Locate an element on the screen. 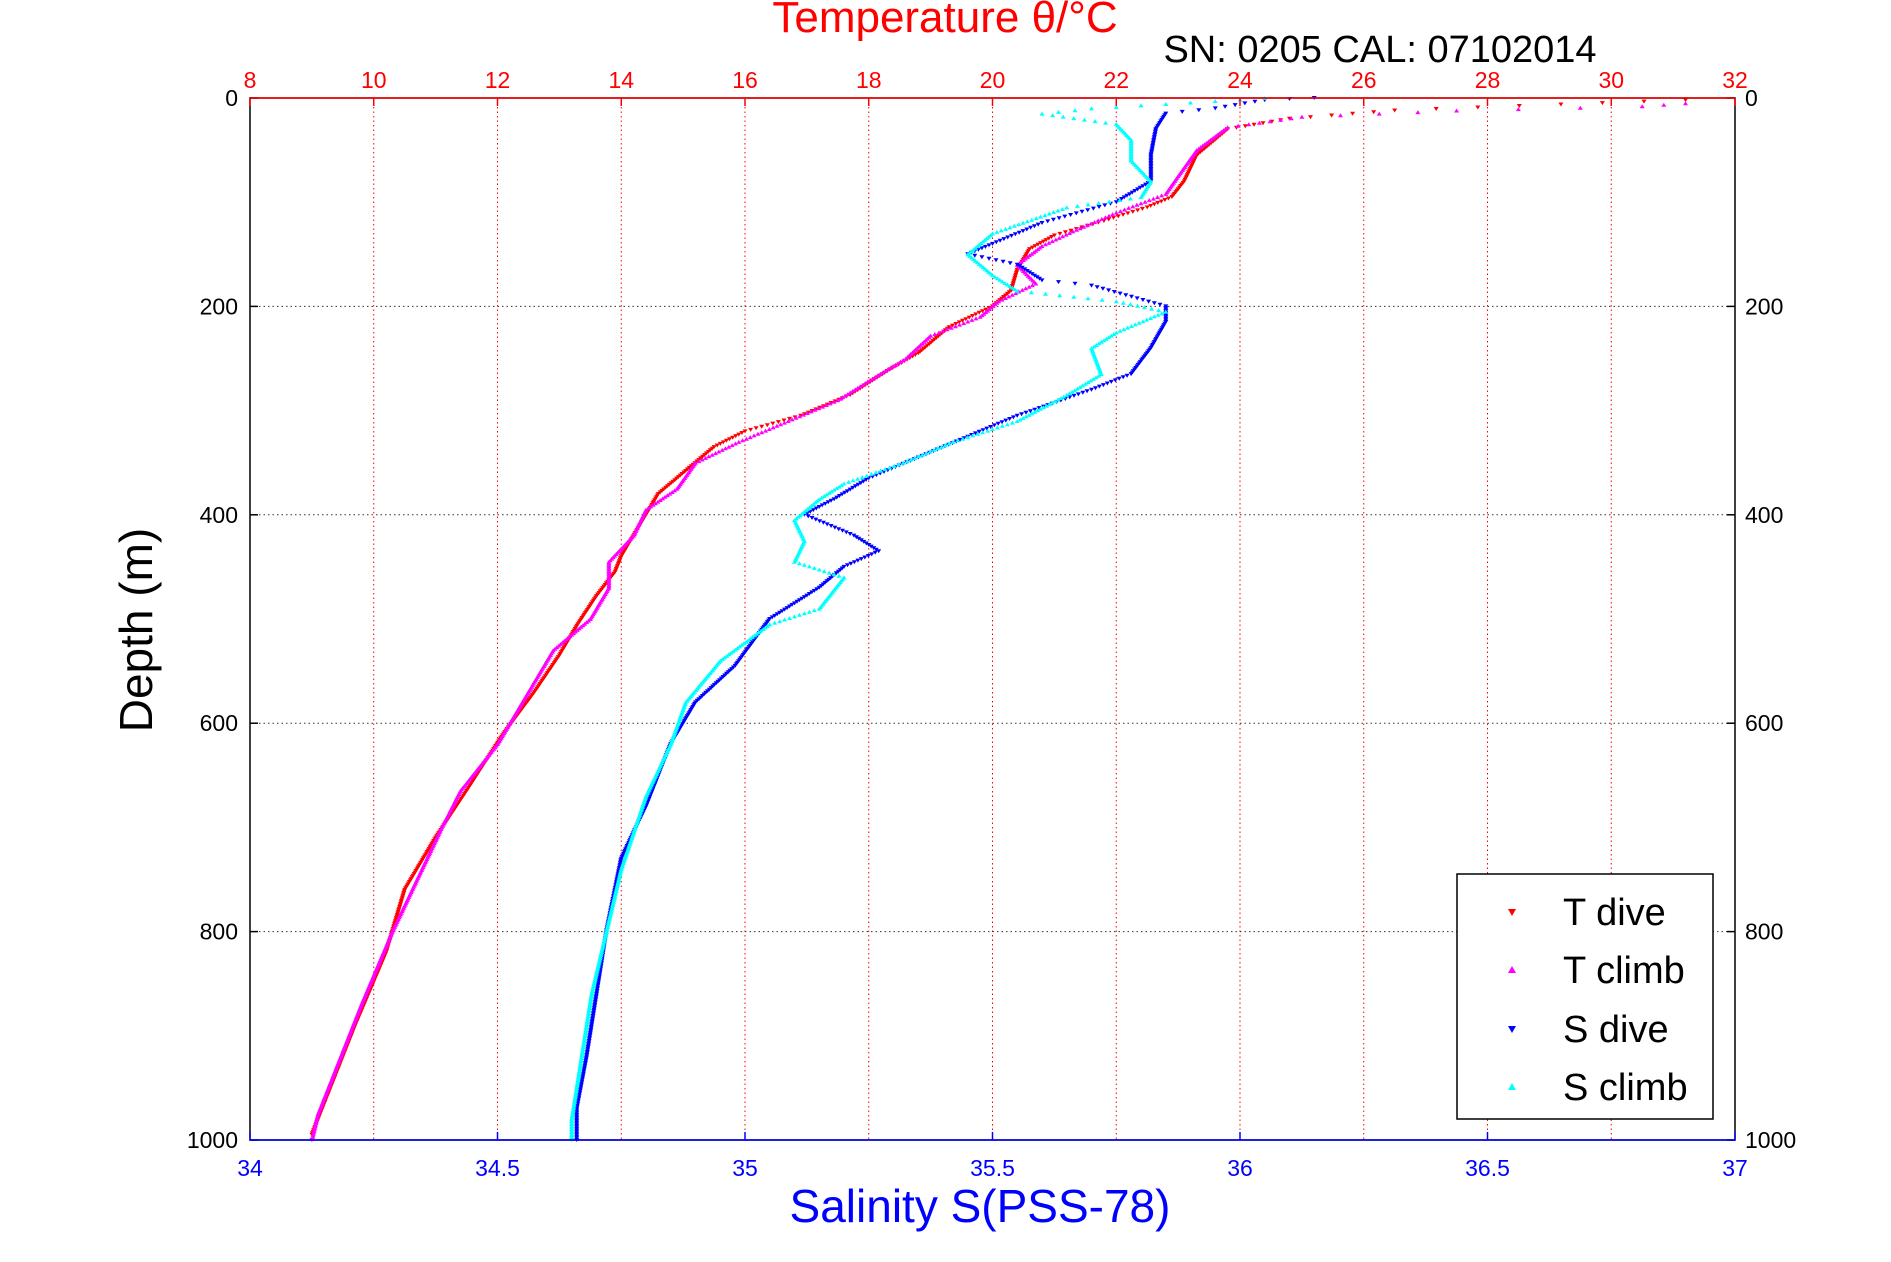 This screenshot has width=1891, height=1262. tick-label-bottom: 34 is located at coordinates (250, 1168).